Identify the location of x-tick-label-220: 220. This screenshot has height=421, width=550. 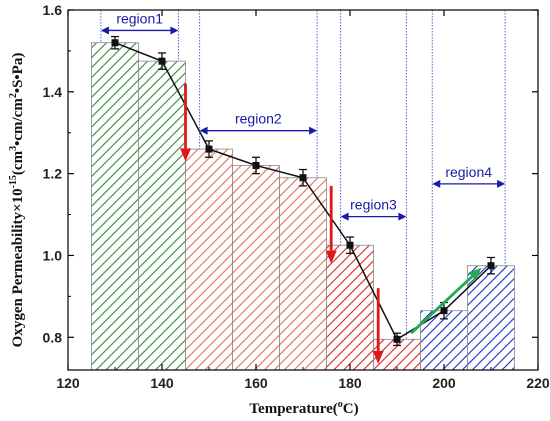
(538, 383).